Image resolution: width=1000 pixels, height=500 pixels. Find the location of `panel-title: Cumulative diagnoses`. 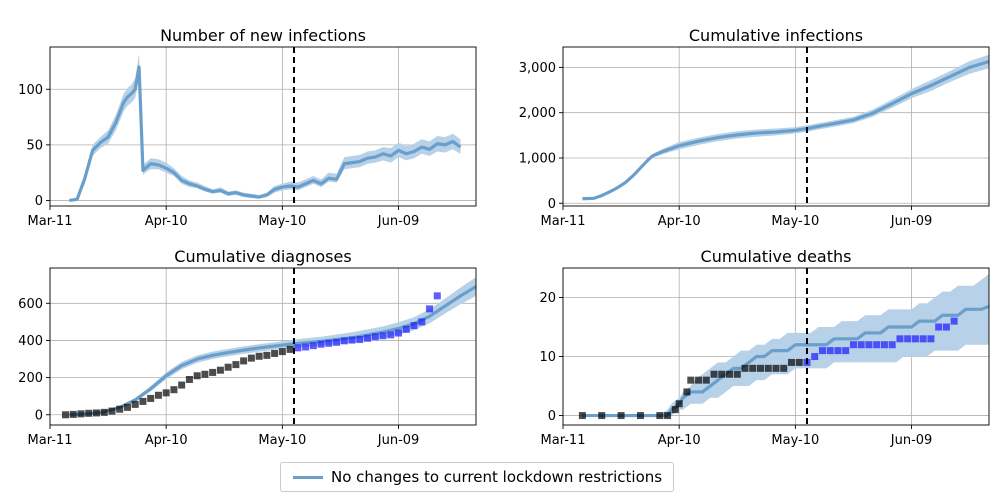

panel-title: Cumulative diagnoses is located at coordinates (262, 256).